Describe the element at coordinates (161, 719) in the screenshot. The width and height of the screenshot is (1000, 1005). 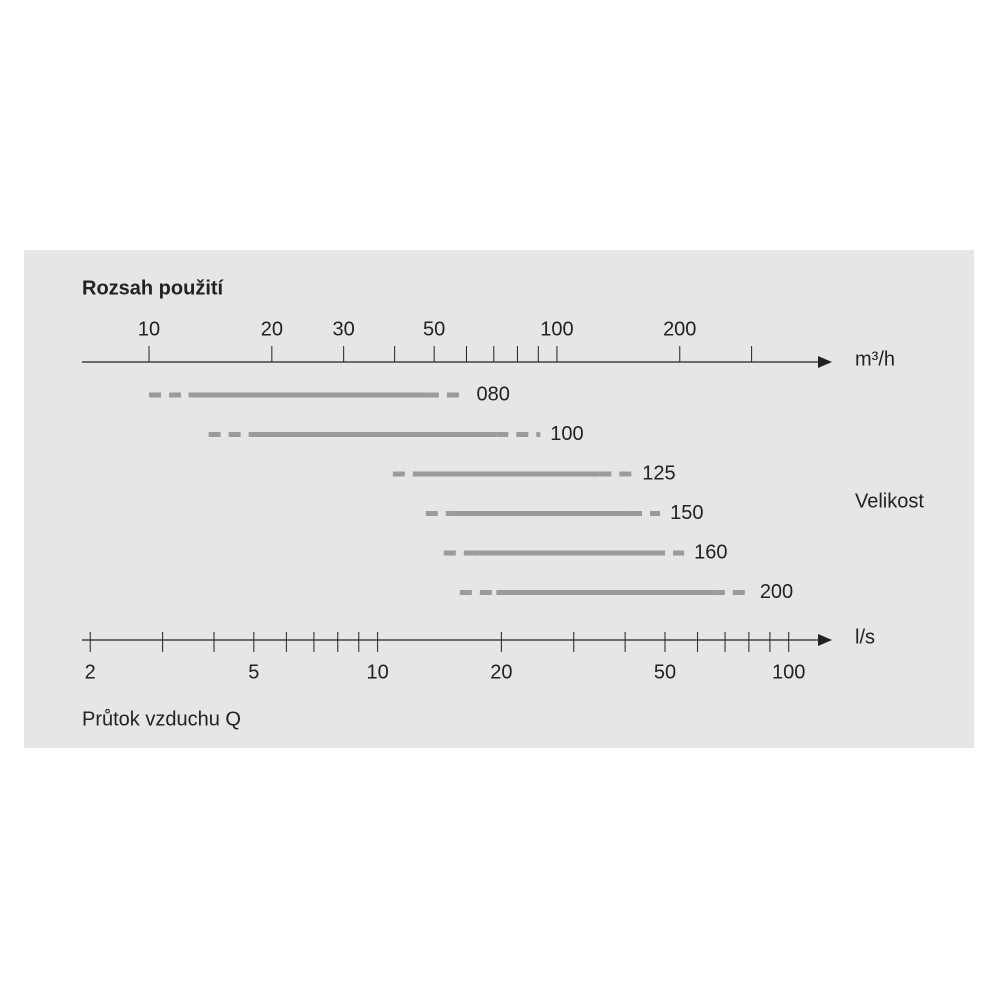
I see `x-label: Průtok vzduchu Q` at that location.